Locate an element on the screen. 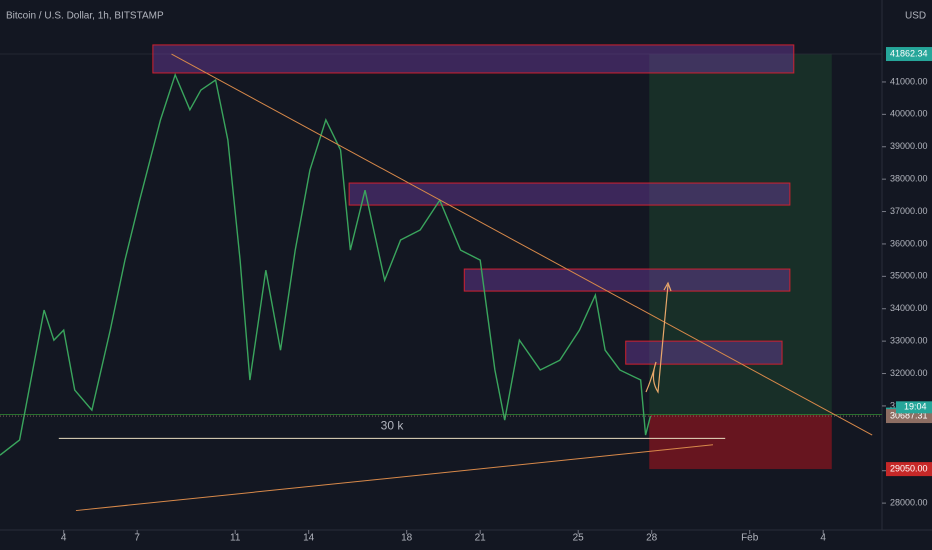 The image size is (932, 550). x-tick-label: 11 is located at coordinates (235, 538).